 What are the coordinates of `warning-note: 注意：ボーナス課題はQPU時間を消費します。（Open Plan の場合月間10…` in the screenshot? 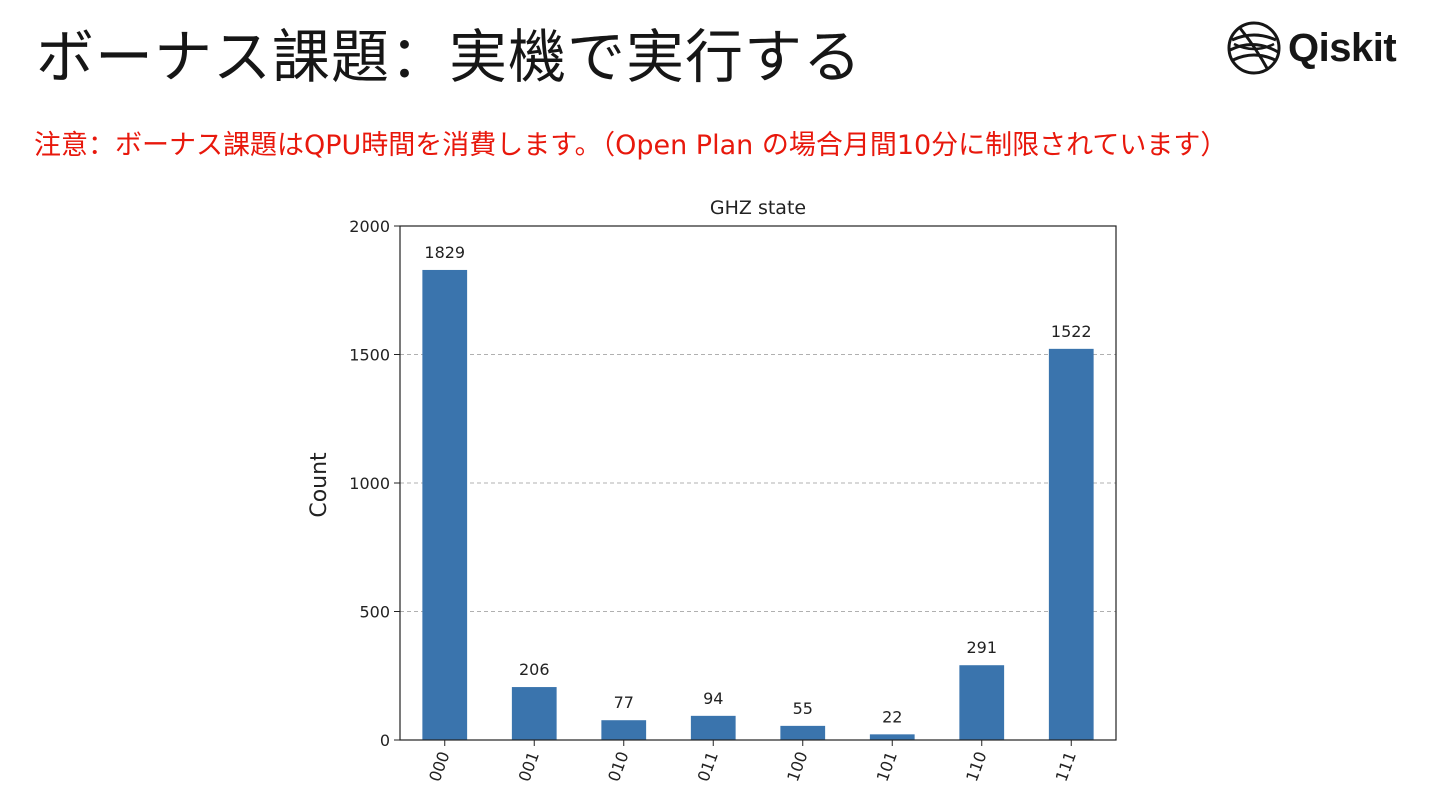 It's located at (631, 145).